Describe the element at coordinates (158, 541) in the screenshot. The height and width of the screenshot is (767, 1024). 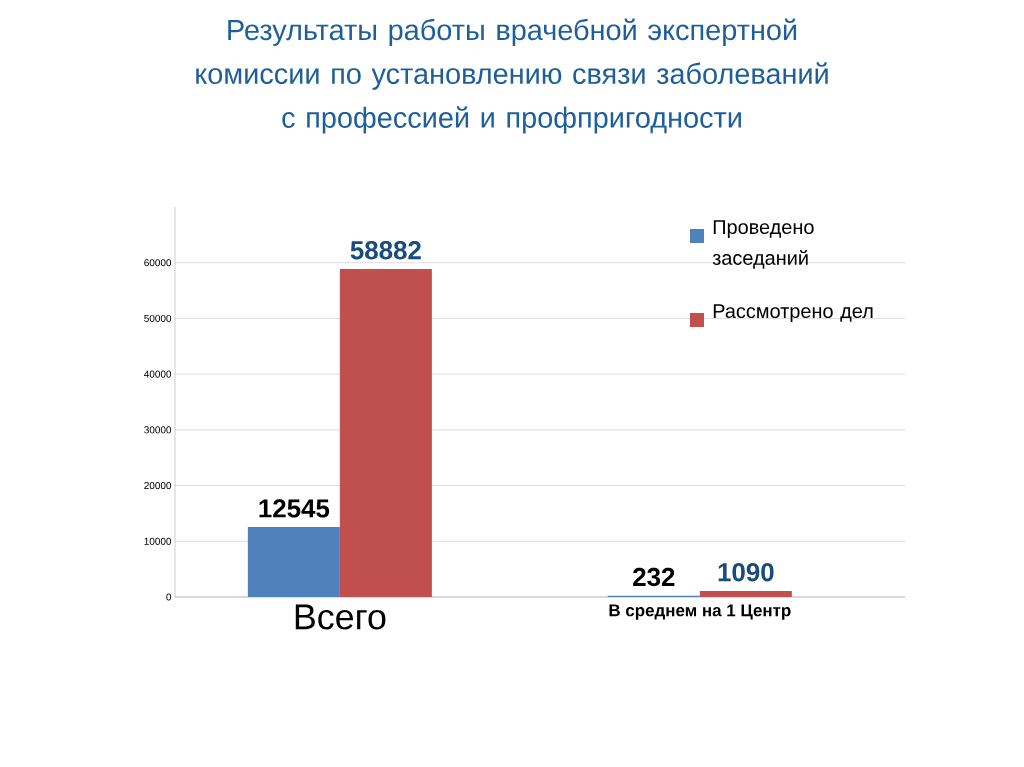
I see `y-tick-label: 10000` at that location.